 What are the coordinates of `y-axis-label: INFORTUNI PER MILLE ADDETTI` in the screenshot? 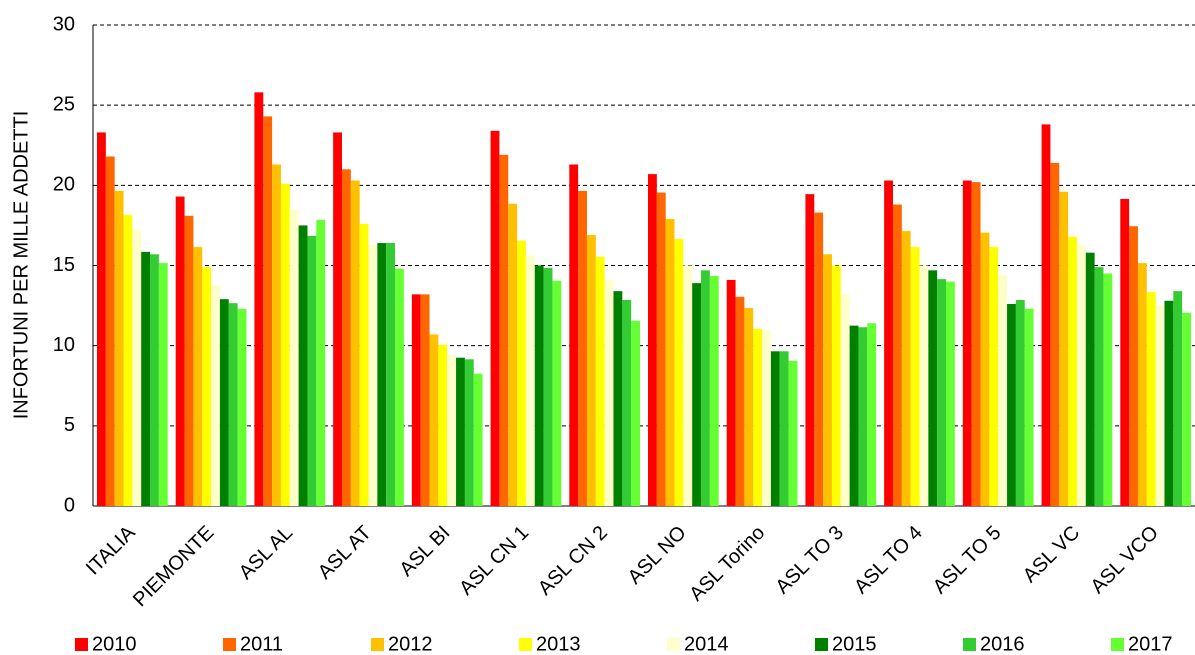 It's located at (21, 265).